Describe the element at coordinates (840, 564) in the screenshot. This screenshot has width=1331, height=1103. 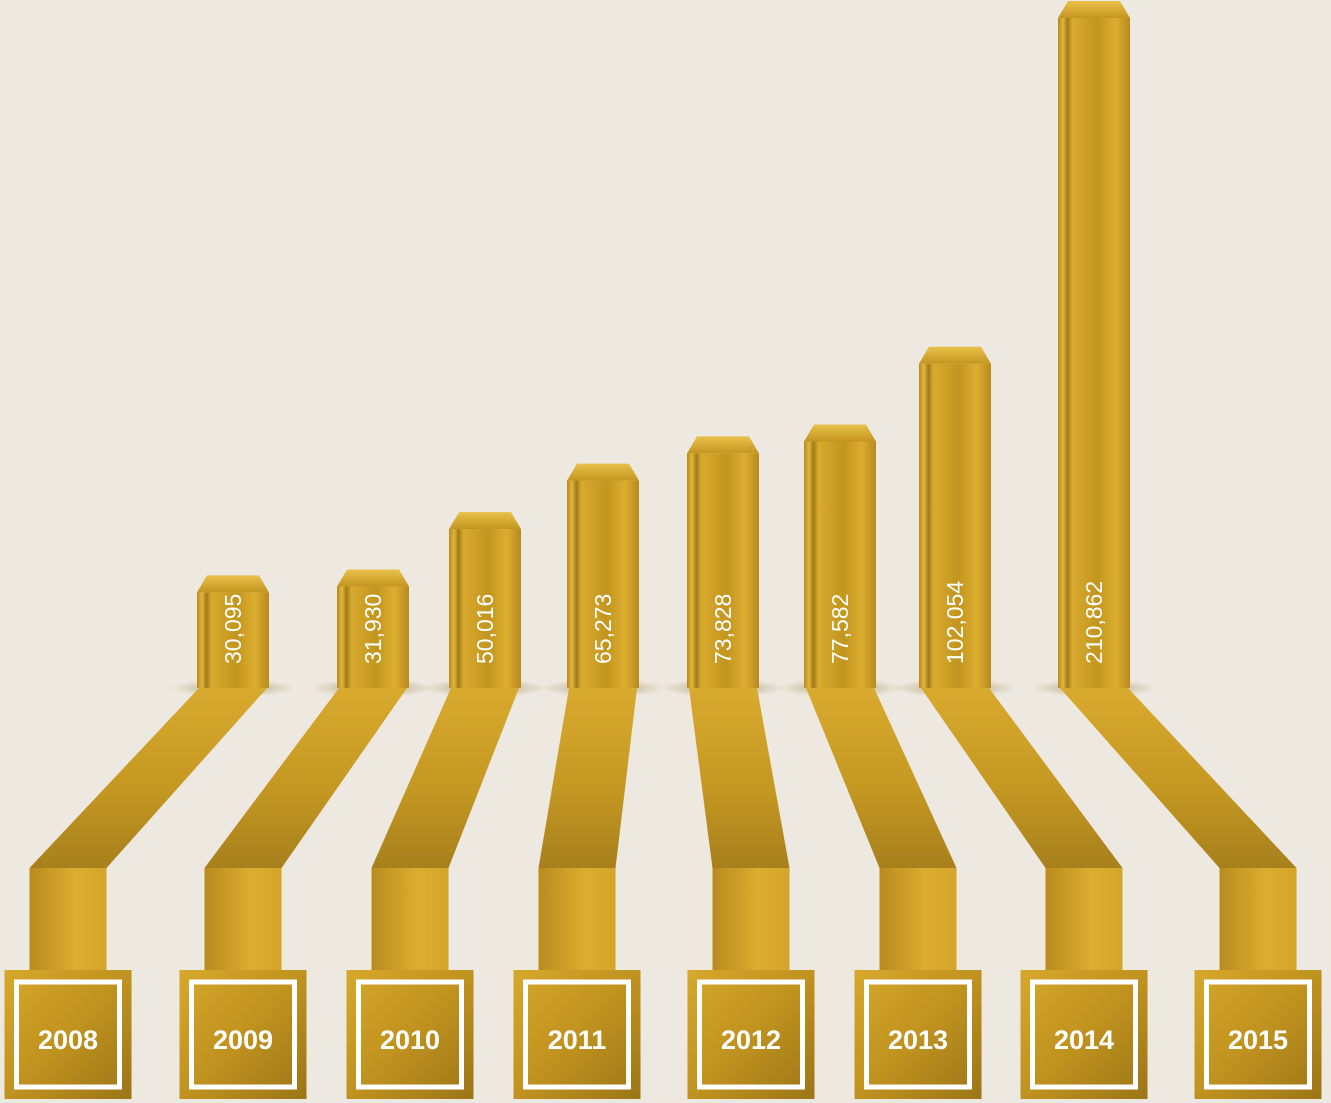
I see `bar-2013` at that location.